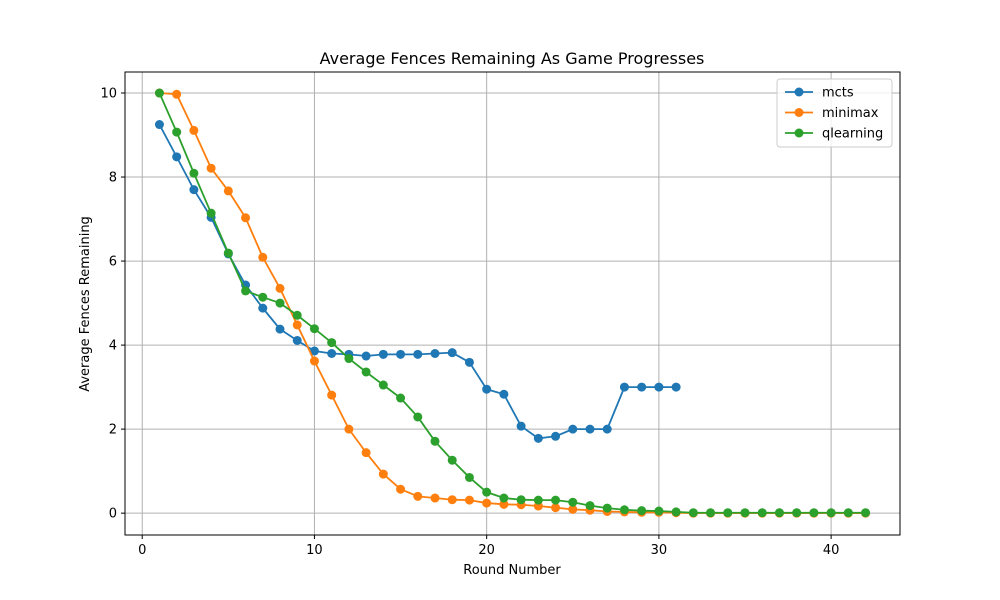 Image resolution: width=1000 pixels, height=600 pixels. What do you see at coordinates (314, 550) in the screenshot?
I see `x-tick-label: 10` at bounding box center [314, 550].